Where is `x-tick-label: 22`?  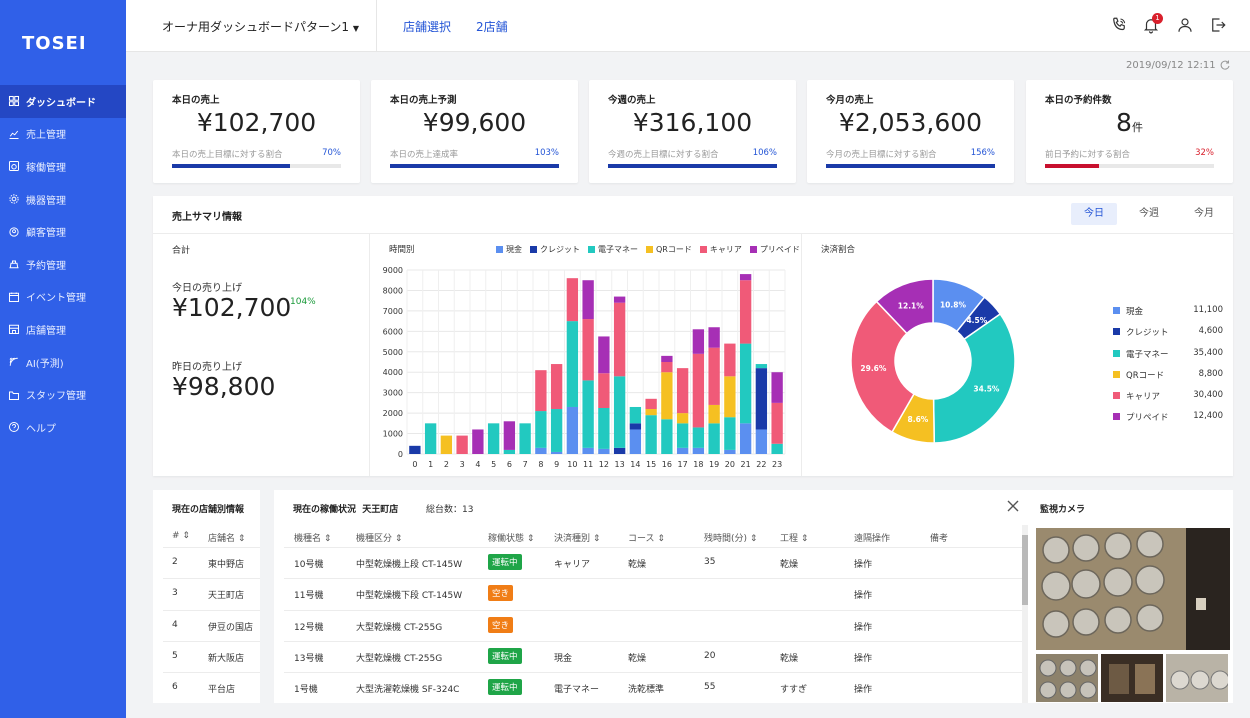 x-tick-label: 22 is located at coordinates (761, 464).